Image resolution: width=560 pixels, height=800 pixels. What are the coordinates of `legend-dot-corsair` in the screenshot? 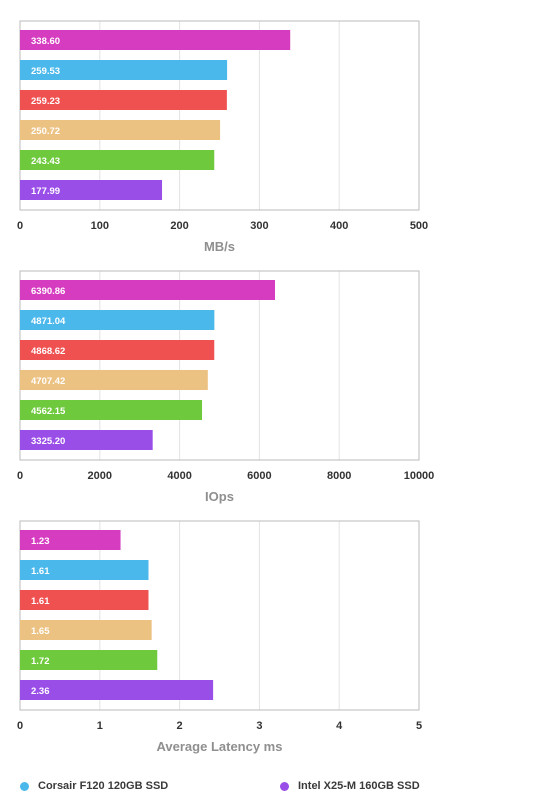 It's located at (24, 786).